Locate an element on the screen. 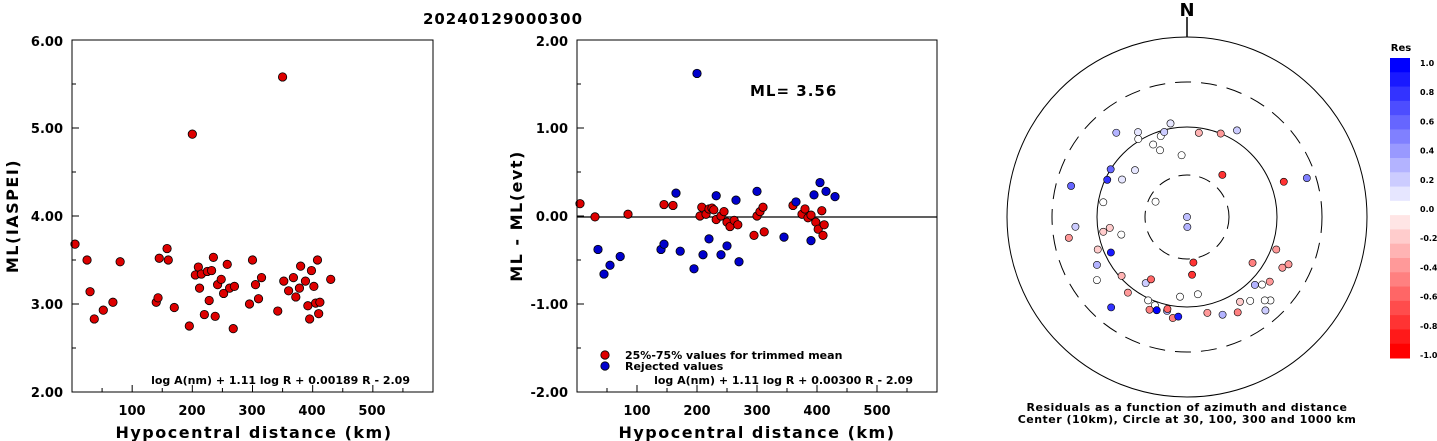 This screenshot has width=1437, height=441. x-tick-label: 300 is located at coordinates (756, 411).